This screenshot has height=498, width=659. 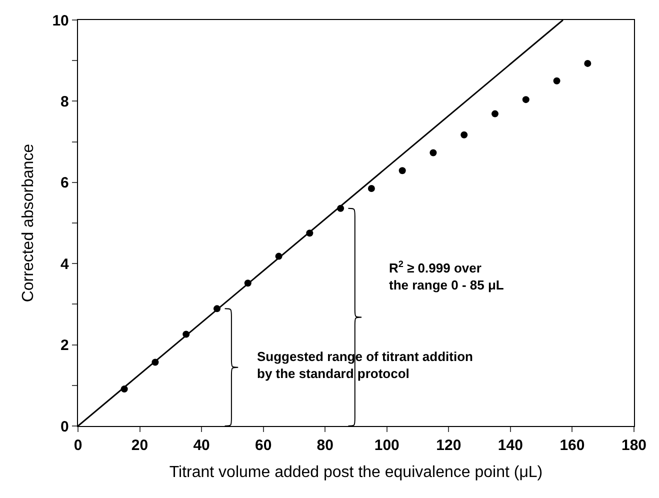 I want to click on y-tick-label: 10, so click(x=60, y=21).